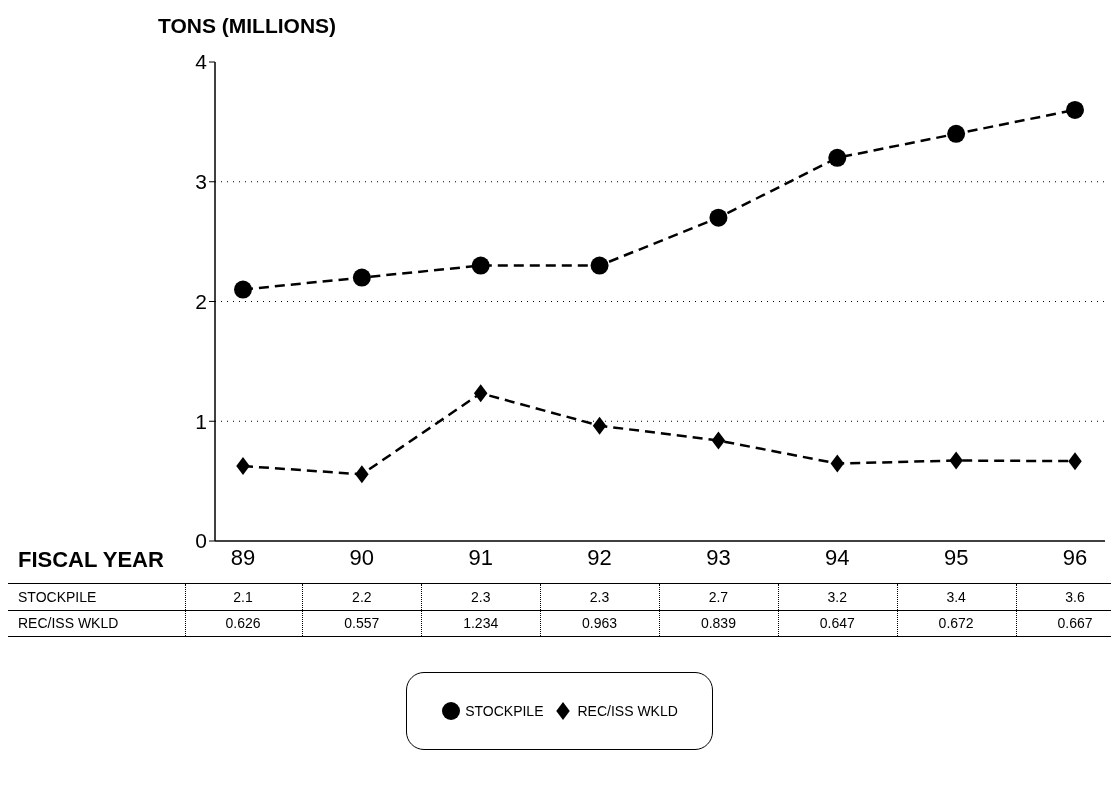  What do you see at coordinates (243, 623) in the screenshot?
I see `data-label: 0.626` at bounding box center [243, 623].